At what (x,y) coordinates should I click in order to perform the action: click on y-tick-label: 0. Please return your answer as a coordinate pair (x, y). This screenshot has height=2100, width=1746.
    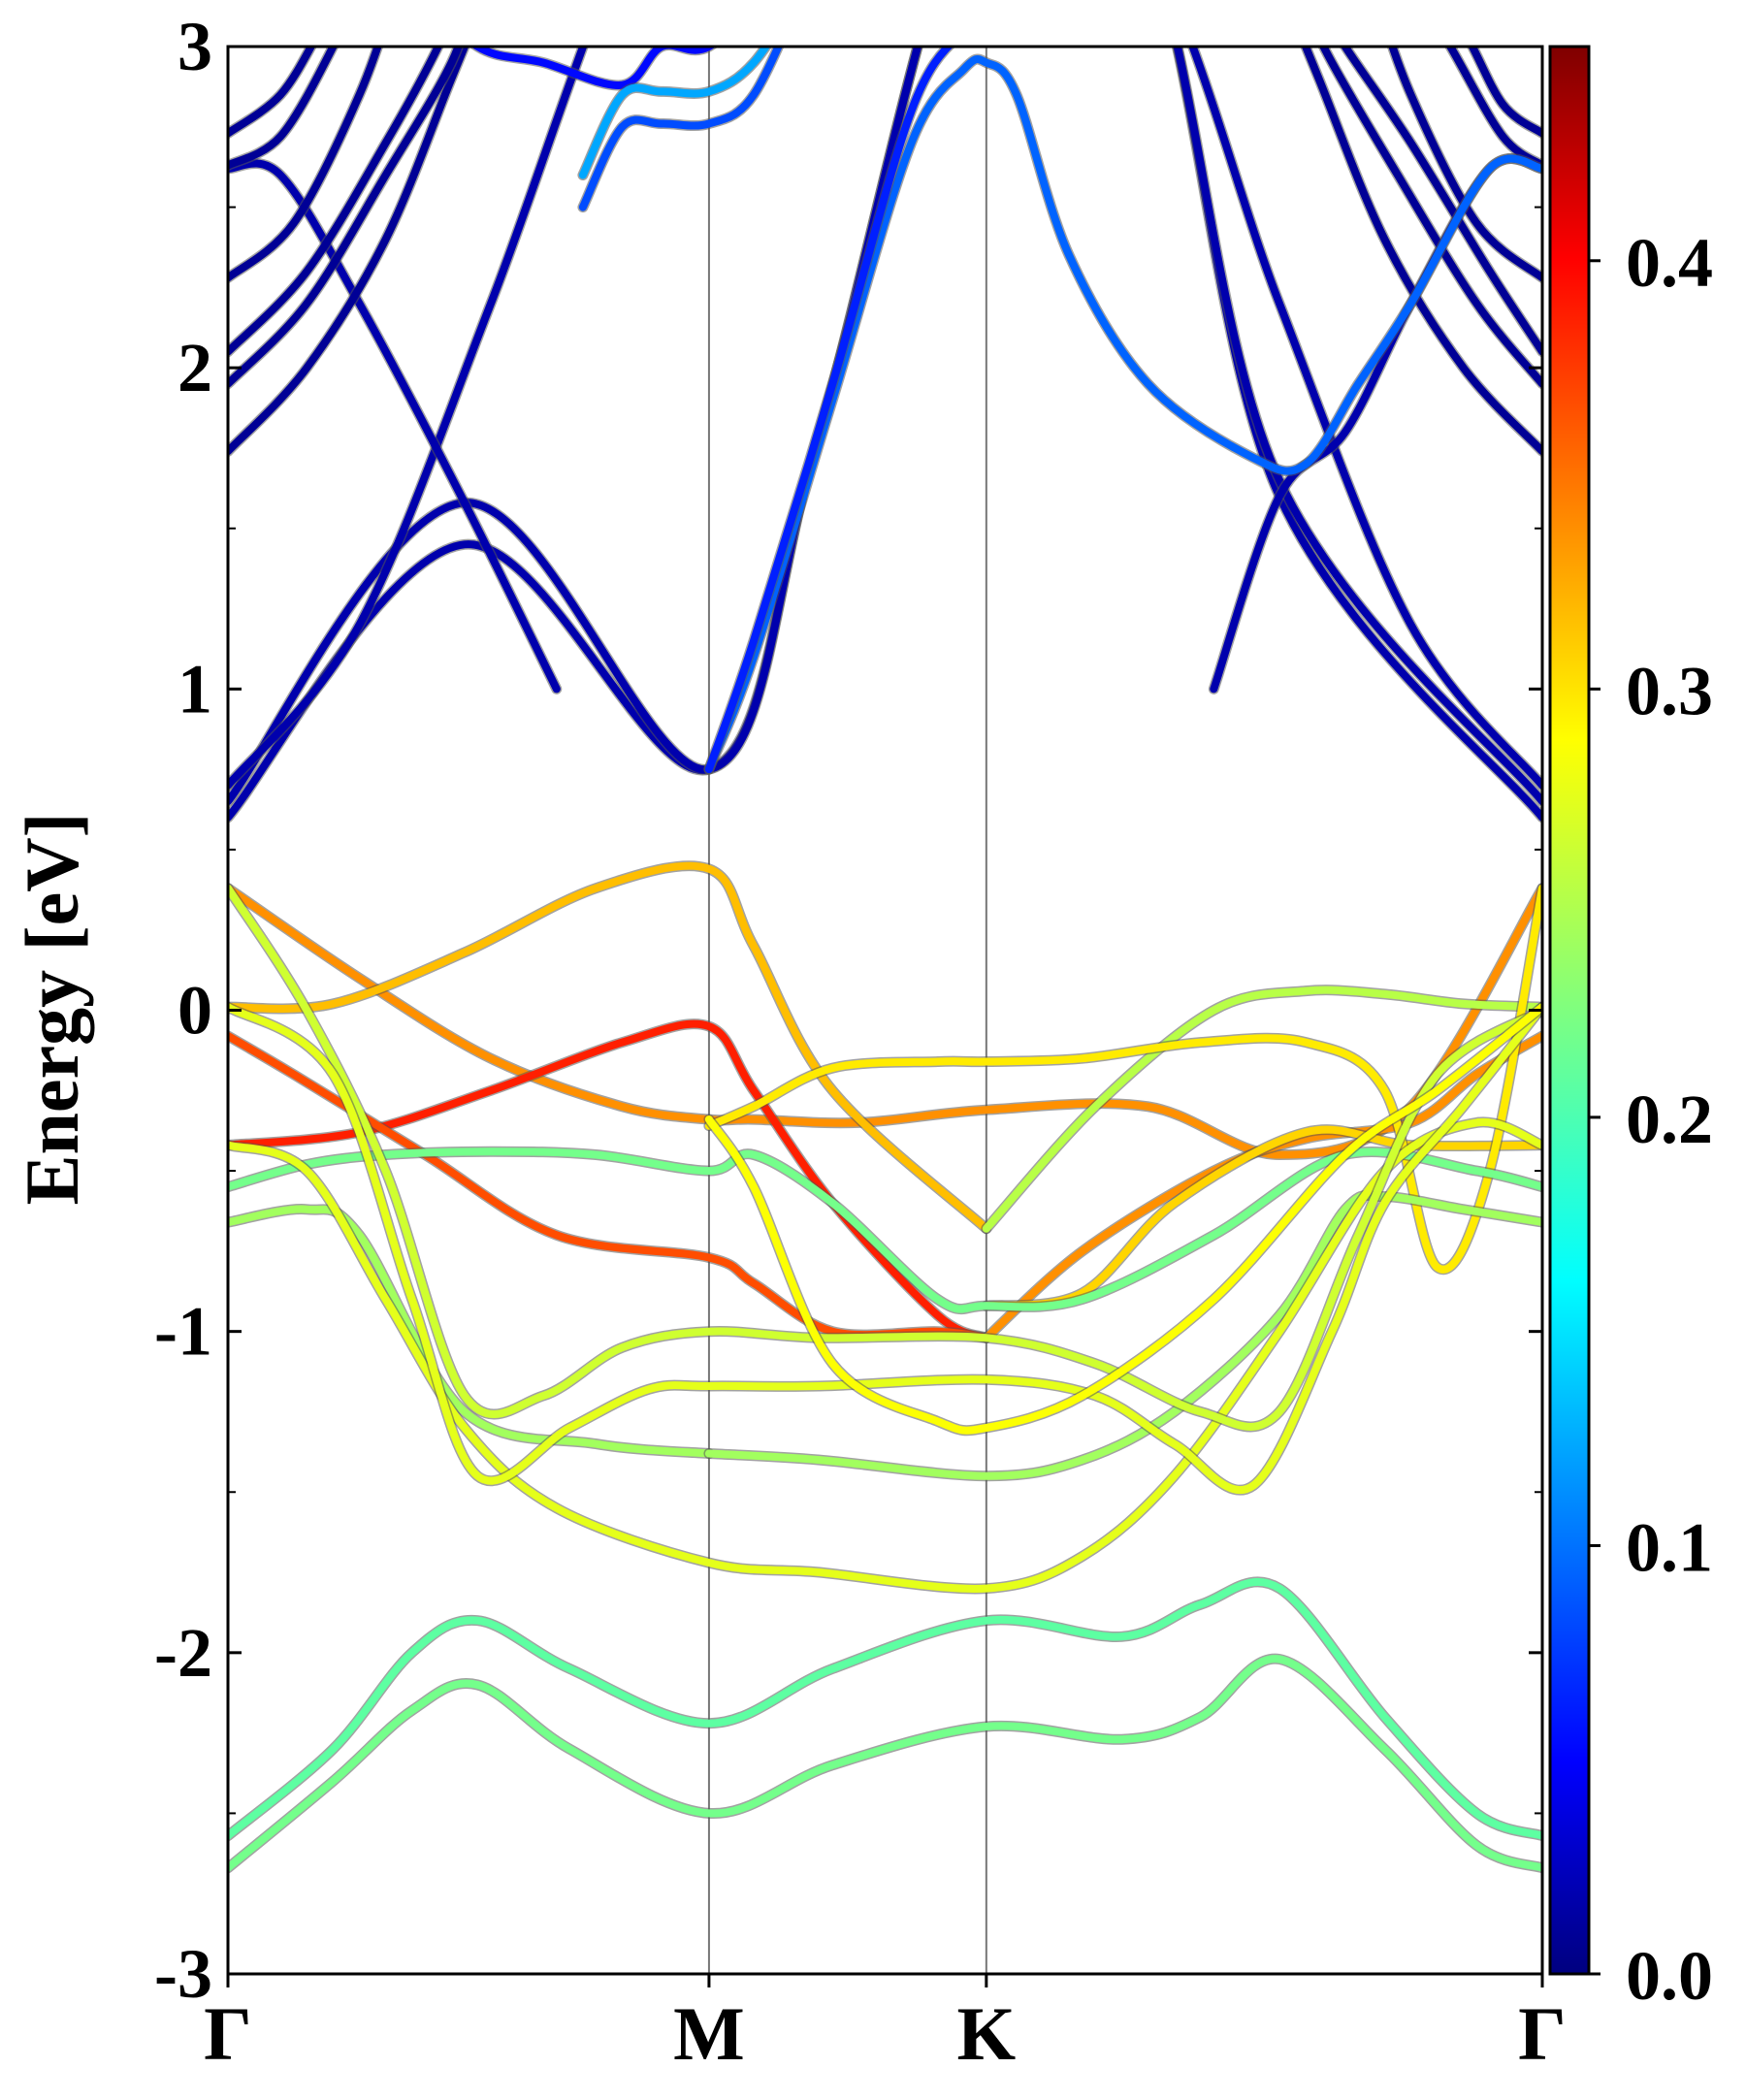
    Looking at the image, I should click on (195, 1011).